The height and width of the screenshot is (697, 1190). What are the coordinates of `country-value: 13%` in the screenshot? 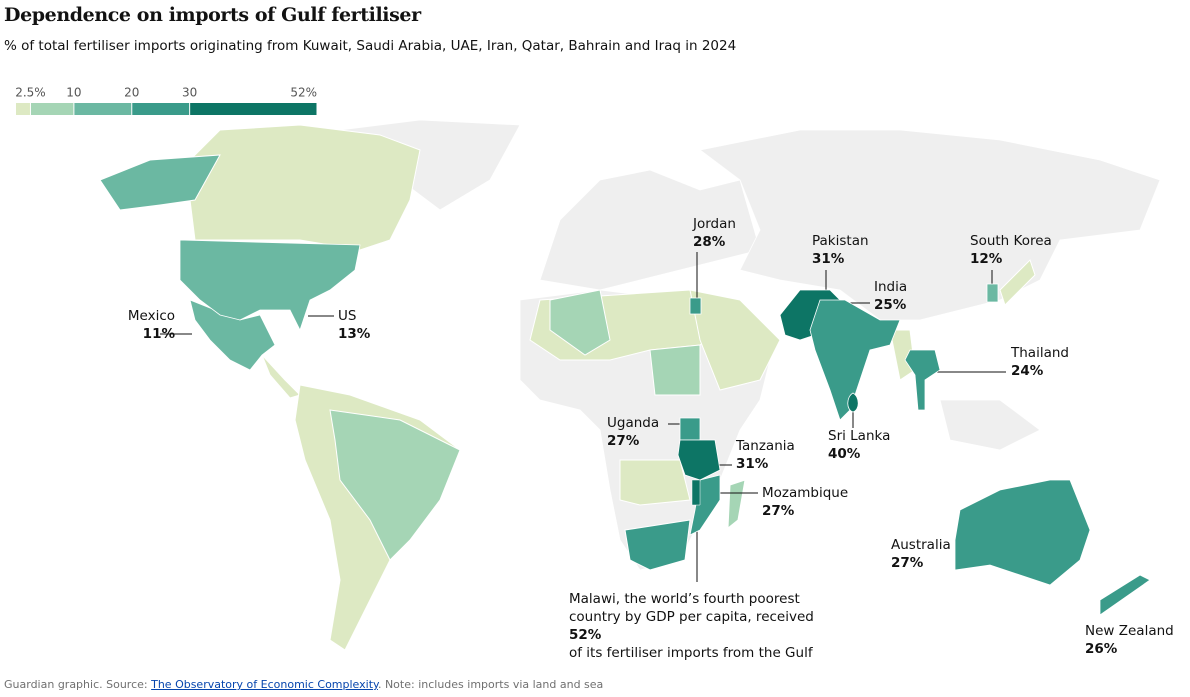 It's located at (354, 334).